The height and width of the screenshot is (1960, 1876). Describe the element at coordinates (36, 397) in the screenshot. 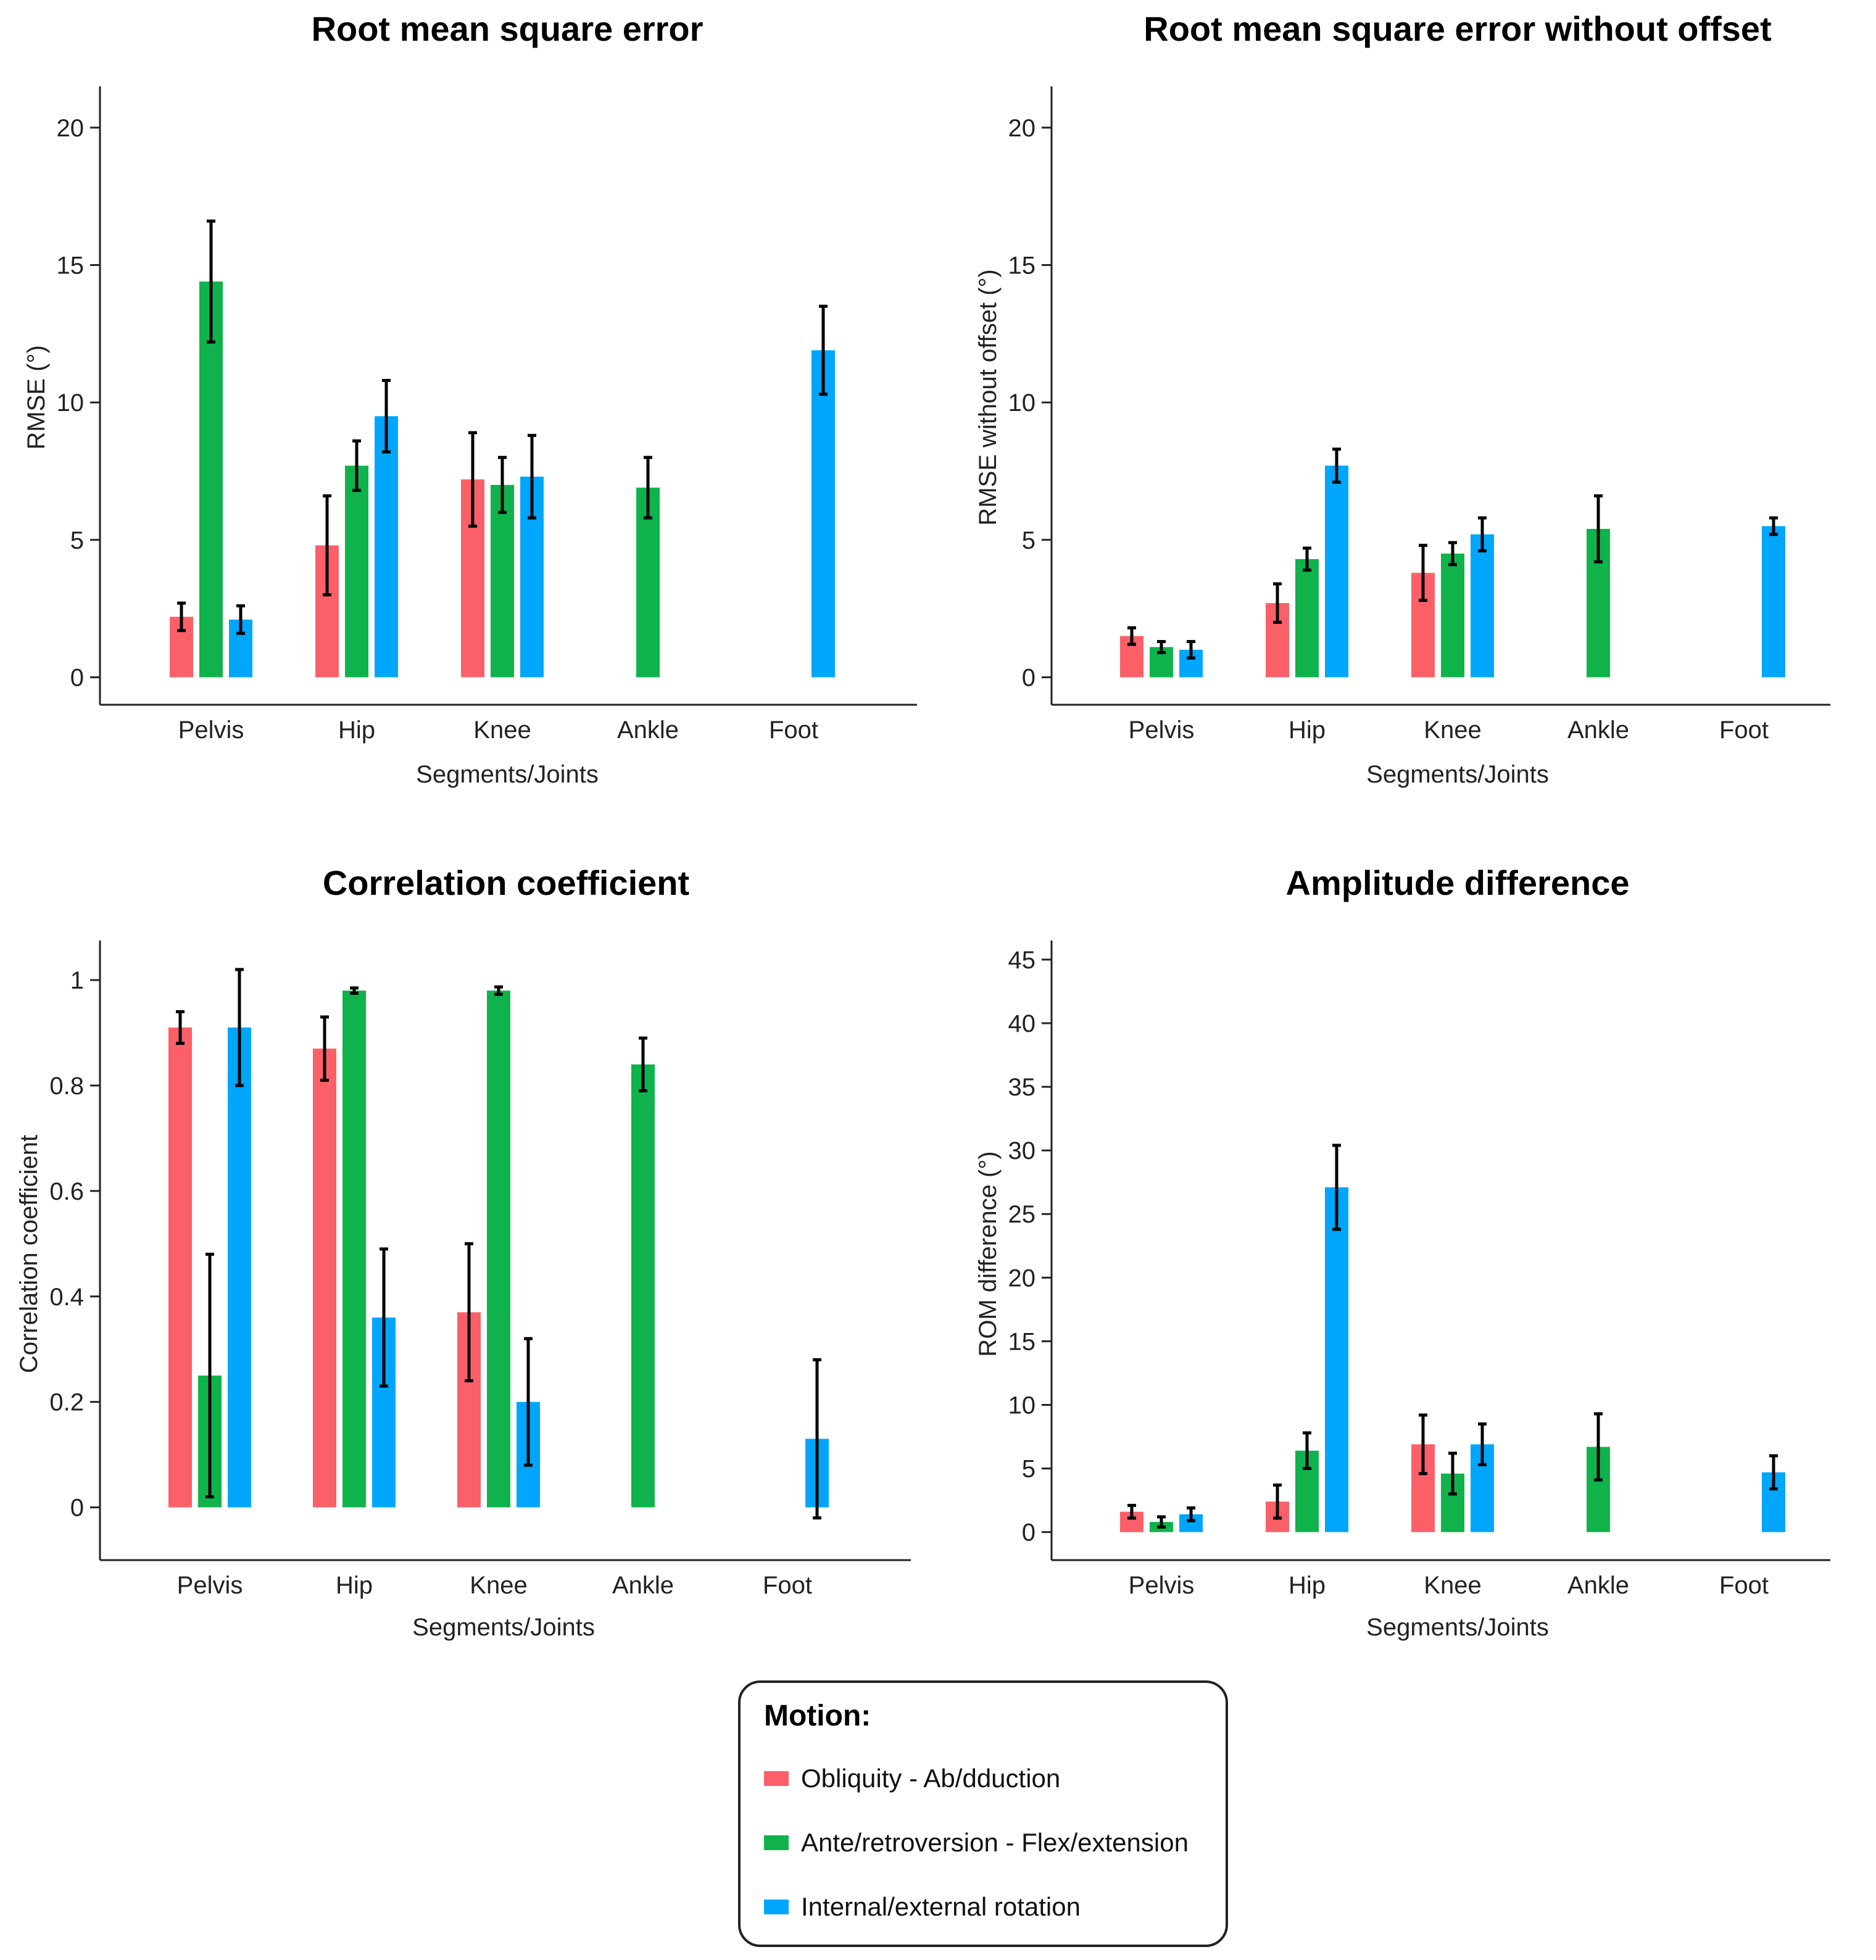

I see `y-axis-label: RMSE (°)` at that location.